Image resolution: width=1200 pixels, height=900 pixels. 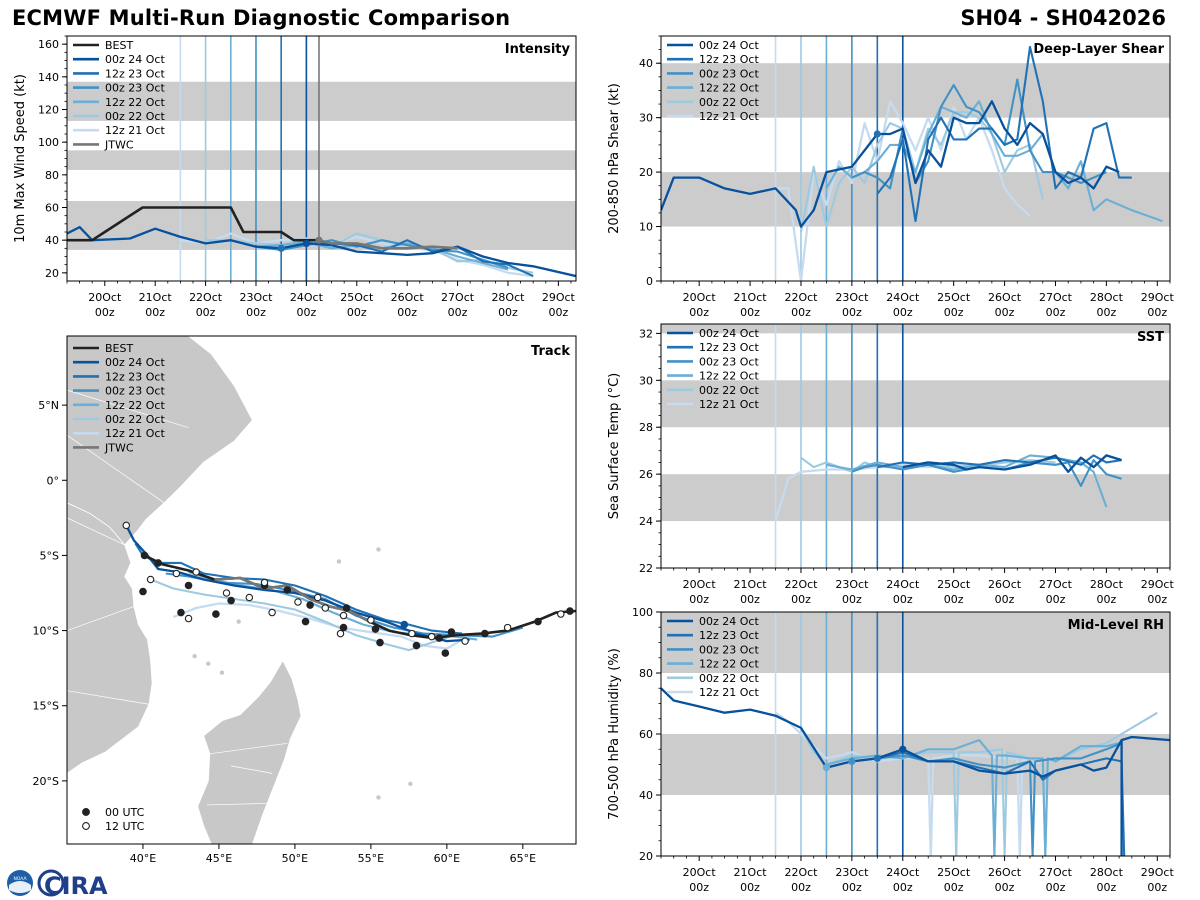 I want to click on rh-xtick-day: 22Oct, so click(x=801, y=872).